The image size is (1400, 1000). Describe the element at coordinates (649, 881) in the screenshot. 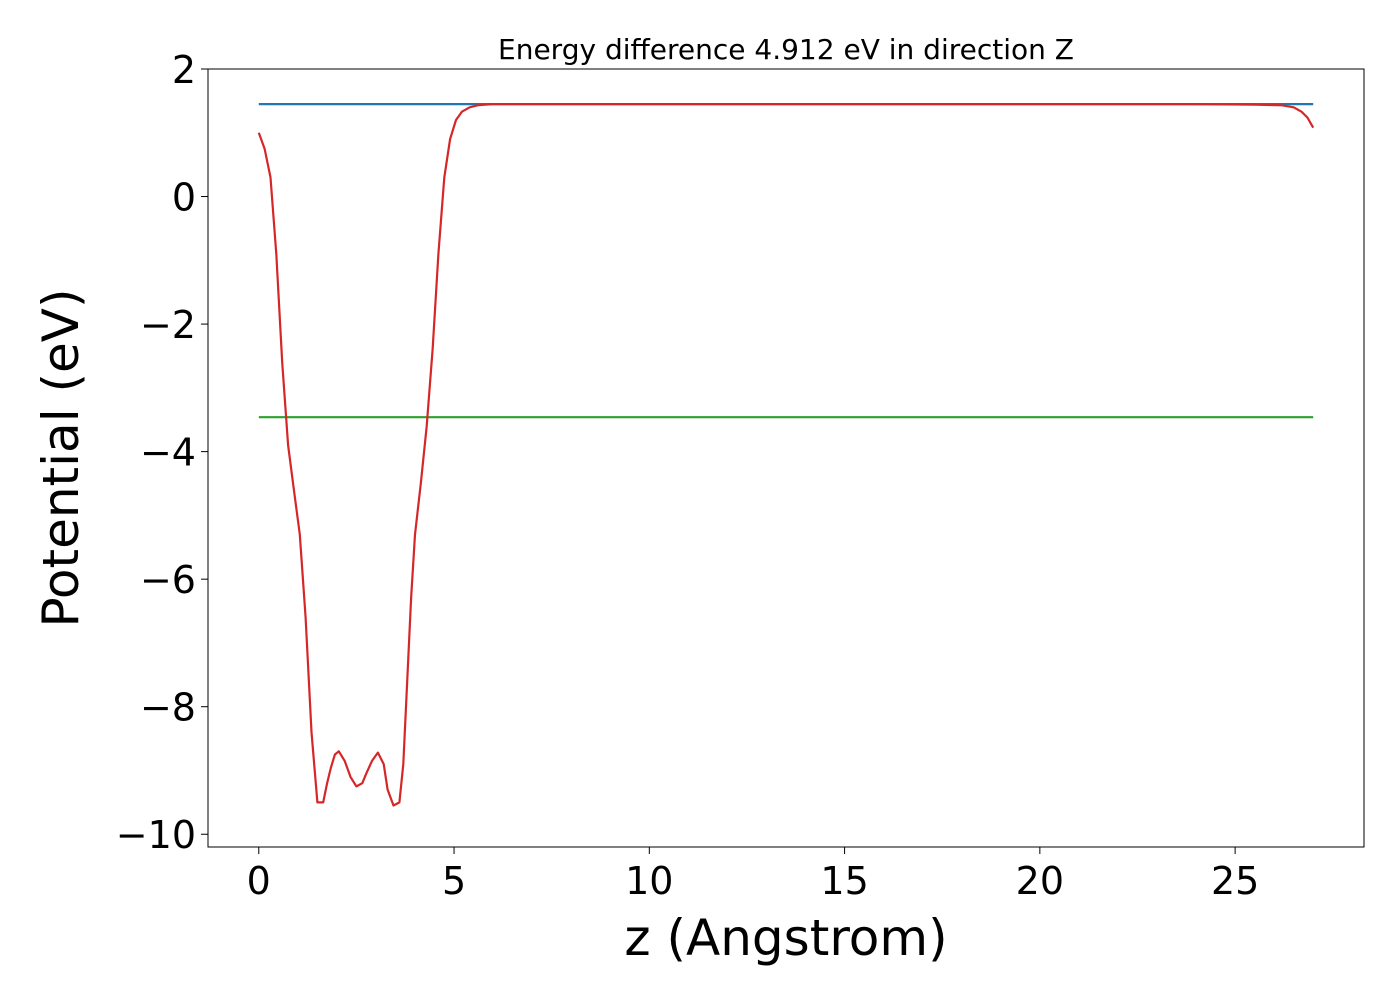

I see `x-tick-label: 10` at that location.